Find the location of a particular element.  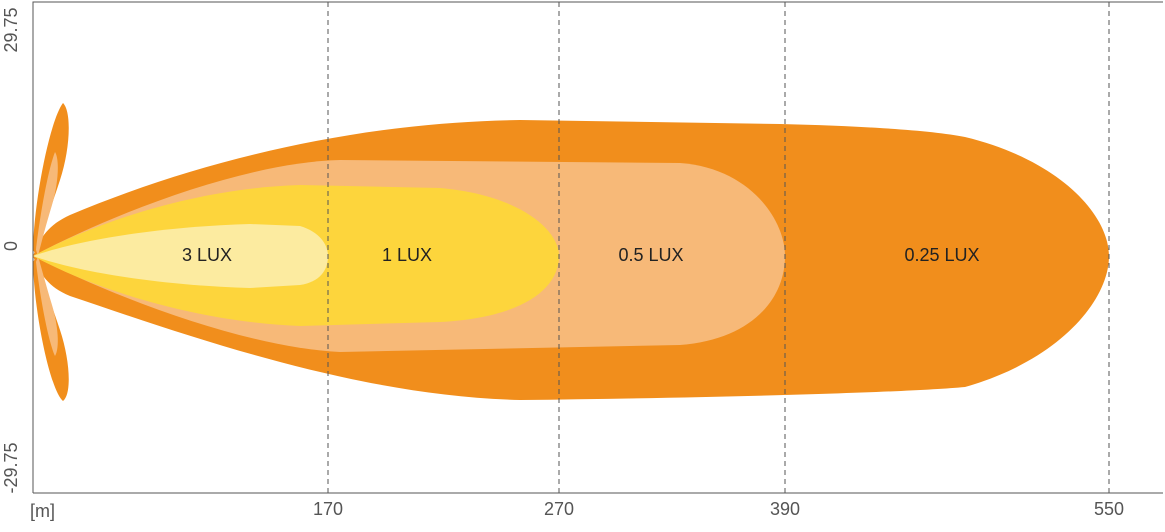

zone-label: 0.25 LUX is located at coordinates (941, 255).